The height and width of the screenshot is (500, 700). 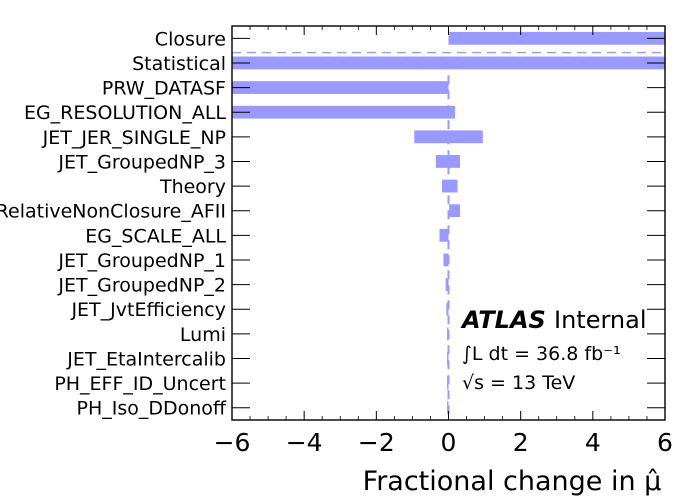 What do you see at coordinates (512, 481) in the screenshot?
I see `x-axis-label: Fractional change in μ̂` at bounding box center [512, 481].